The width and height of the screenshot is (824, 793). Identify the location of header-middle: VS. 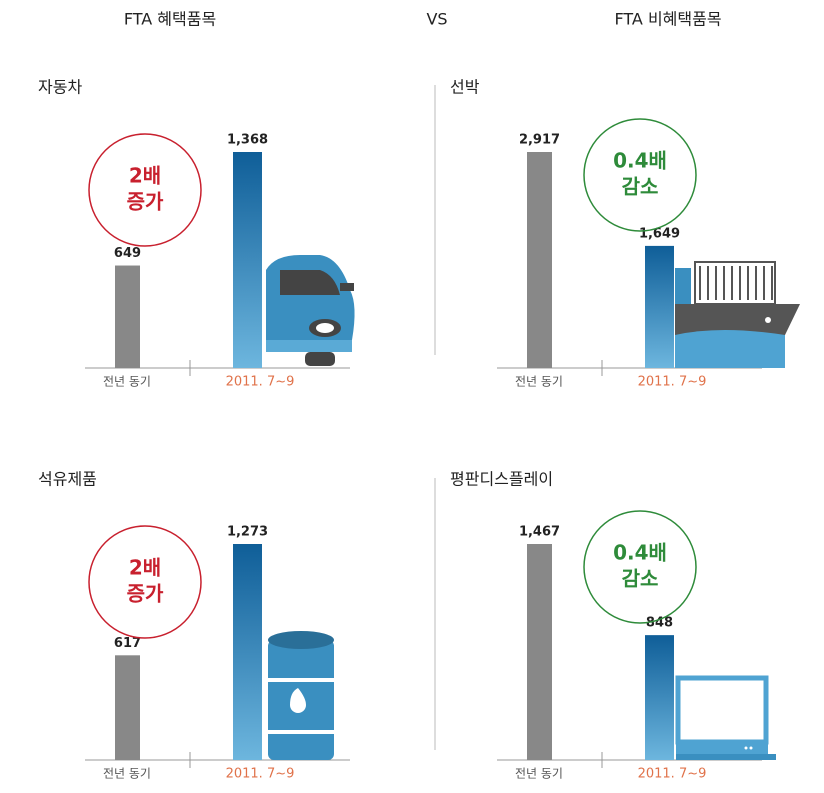
(436, 19).